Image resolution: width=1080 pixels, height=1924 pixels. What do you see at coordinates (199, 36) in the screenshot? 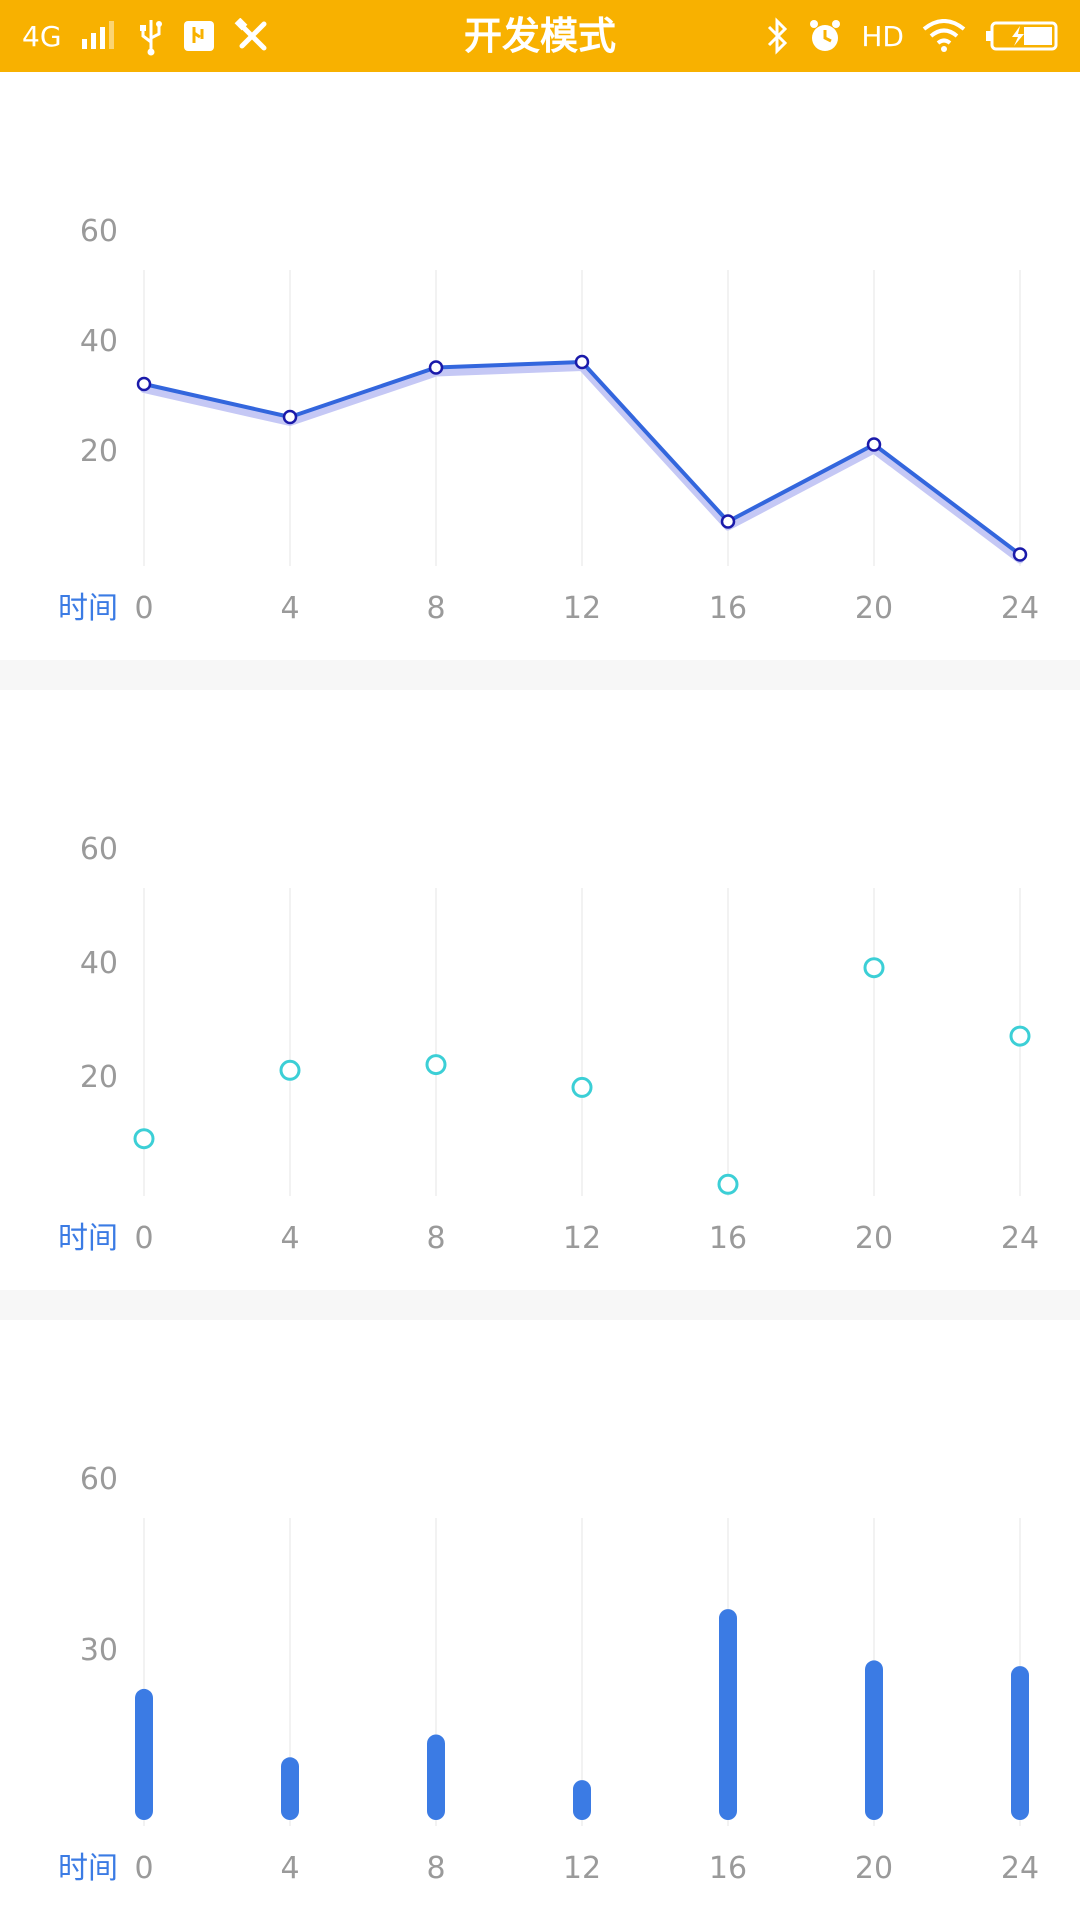
I see `usb-debug-icon` at bounding box center [199, 36].